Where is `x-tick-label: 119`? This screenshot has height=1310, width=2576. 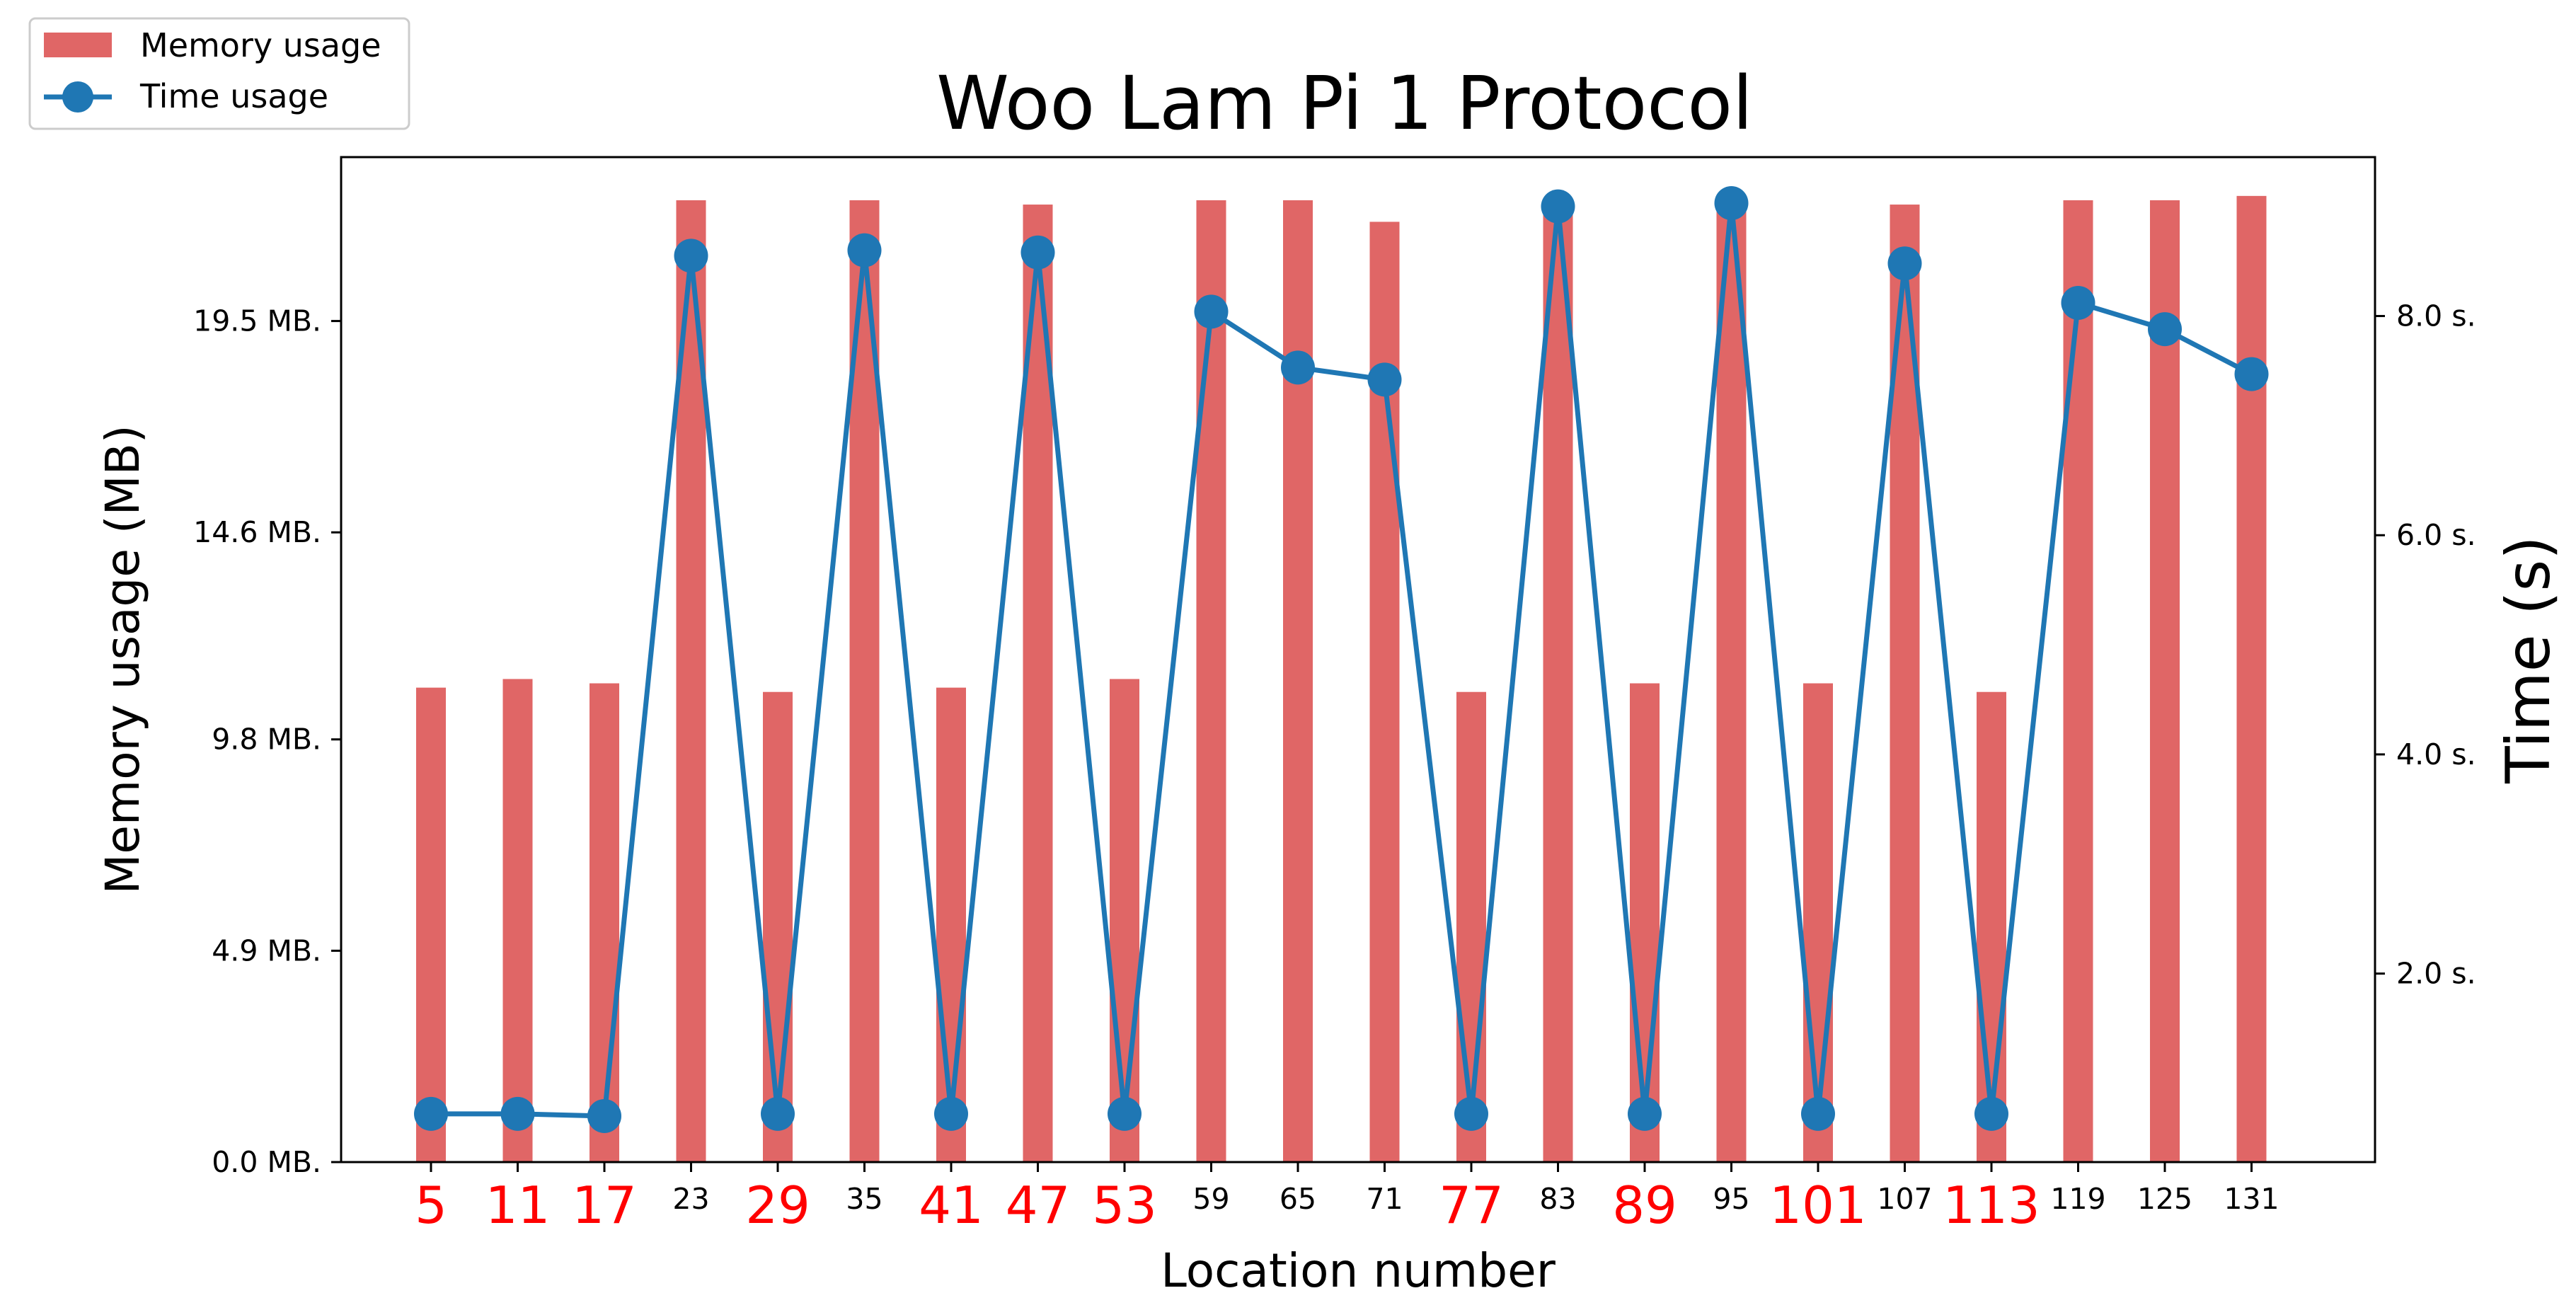 x-tick-label: 119 is located at coordinates (2077, 1199).